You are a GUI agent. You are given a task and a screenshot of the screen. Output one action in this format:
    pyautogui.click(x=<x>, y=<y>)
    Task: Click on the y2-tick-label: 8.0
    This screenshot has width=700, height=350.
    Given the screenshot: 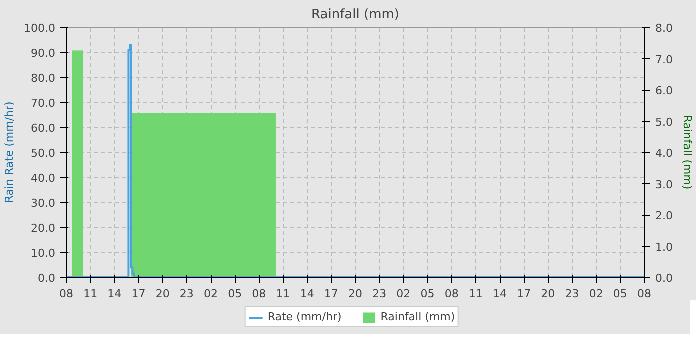 What is the action you would take?
    pyautogui.click(x=664, y=28)
    